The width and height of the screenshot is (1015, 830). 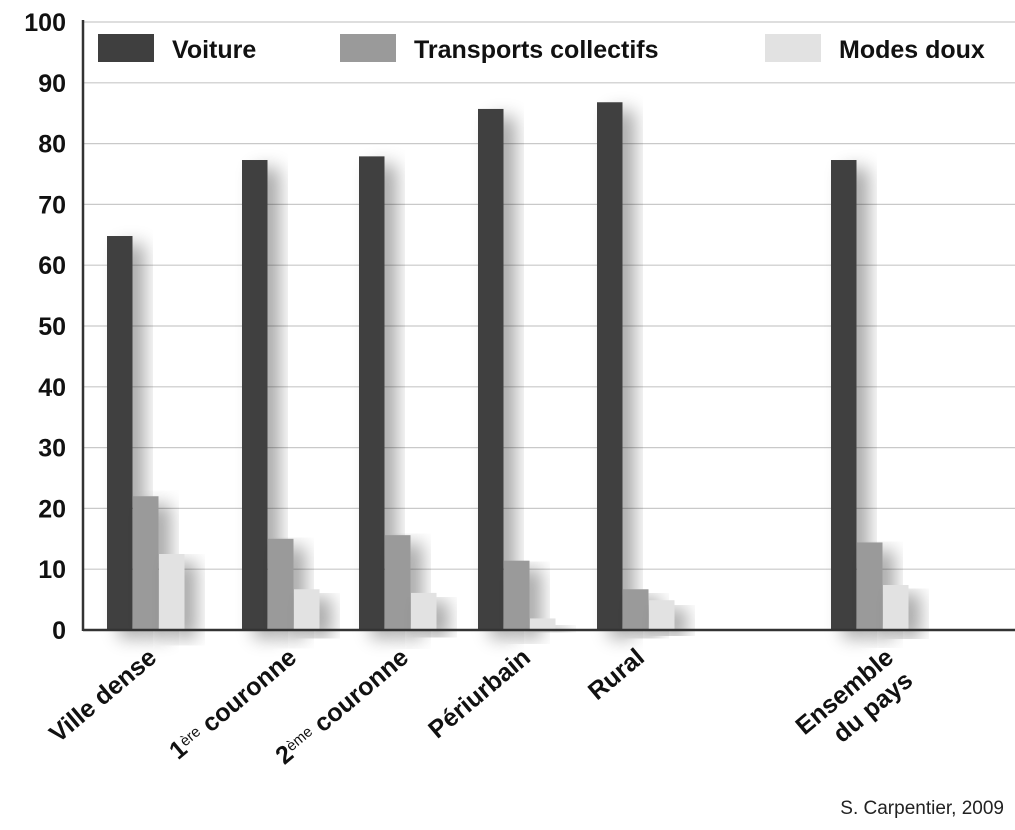 I want to click on x-category-label-part: Ville dense, so click(x=103, y=695).